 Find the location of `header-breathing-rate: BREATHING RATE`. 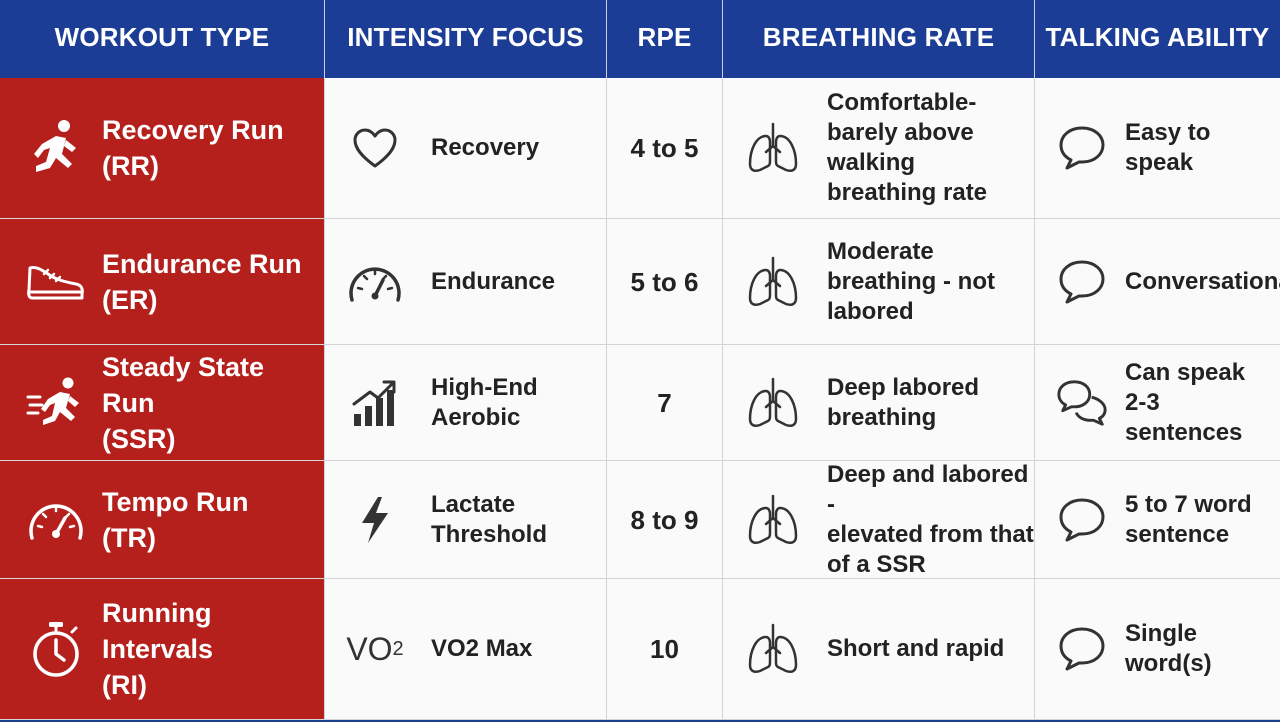

header-breathing-rate: BREATHING RATE is located at coordinates (878, 39).